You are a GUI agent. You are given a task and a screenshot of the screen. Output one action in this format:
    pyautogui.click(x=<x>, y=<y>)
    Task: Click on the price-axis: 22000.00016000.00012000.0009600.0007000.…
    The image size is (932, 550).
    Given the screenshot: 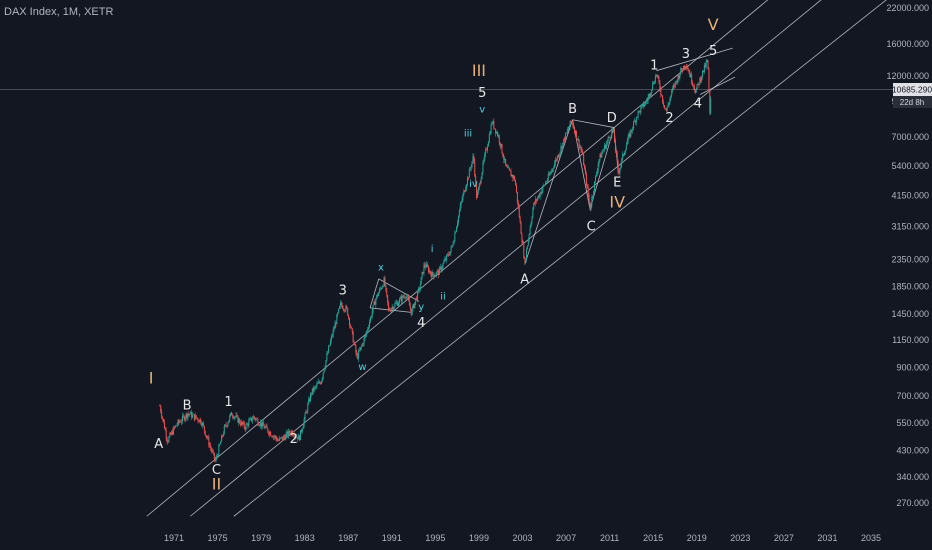 What is the action you would take?
    pyautogui.click(x=907, y=255)
    